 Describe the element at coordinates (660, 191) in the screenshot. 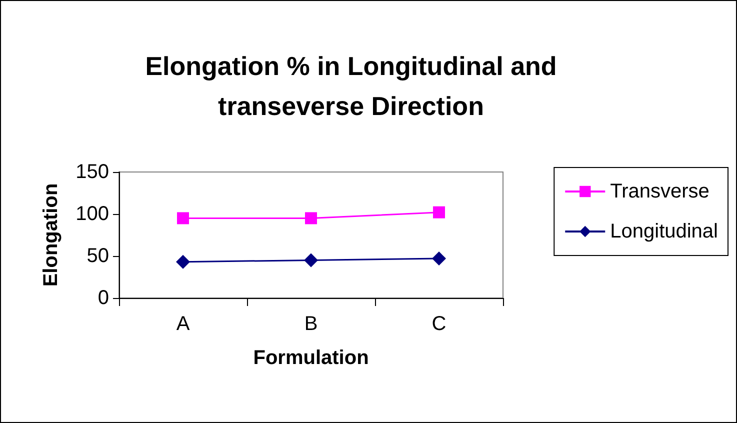

I see `legend-label: Transverse` at that location.